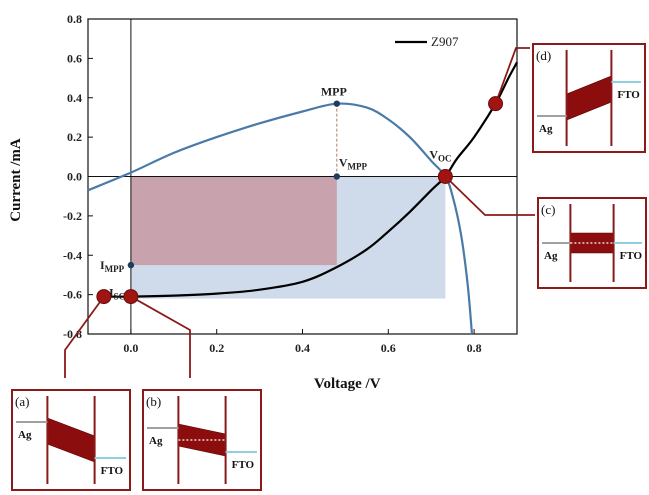 Image resolution: width=649 pixels, height=495 pixels. What do you see at coordinates (74, 177) in the screenshot?
I see `y-tick-label: 0.0` at bounding box center [74, 177].